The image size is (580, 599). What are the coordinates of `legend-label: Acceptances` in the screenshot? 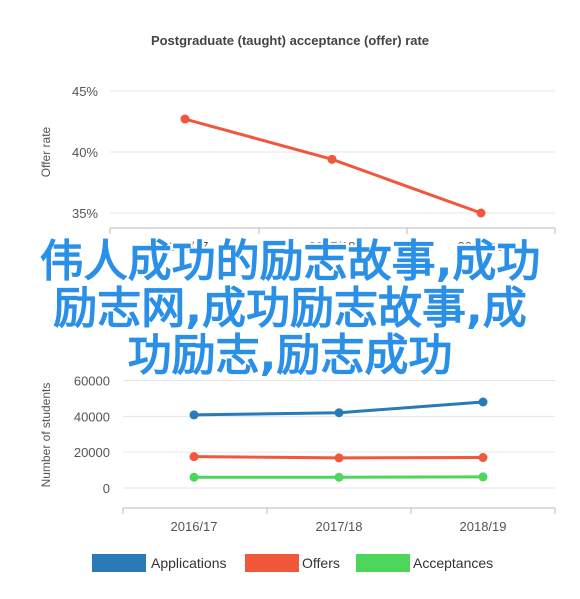 It's located at (453, 563).